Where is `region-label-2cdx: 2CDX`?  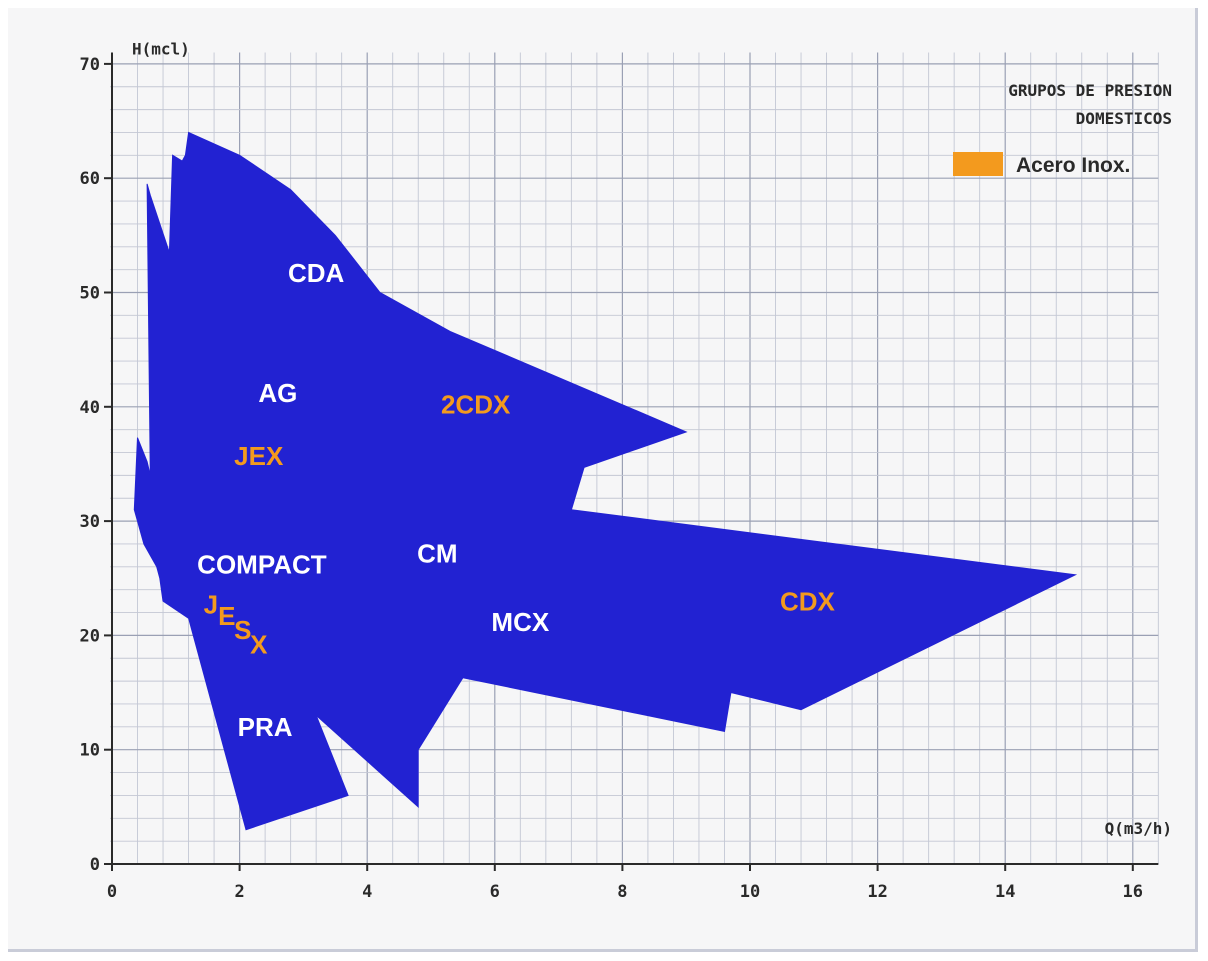 region-label-2cdx: 2CDX is located at coordinates (476, 405).